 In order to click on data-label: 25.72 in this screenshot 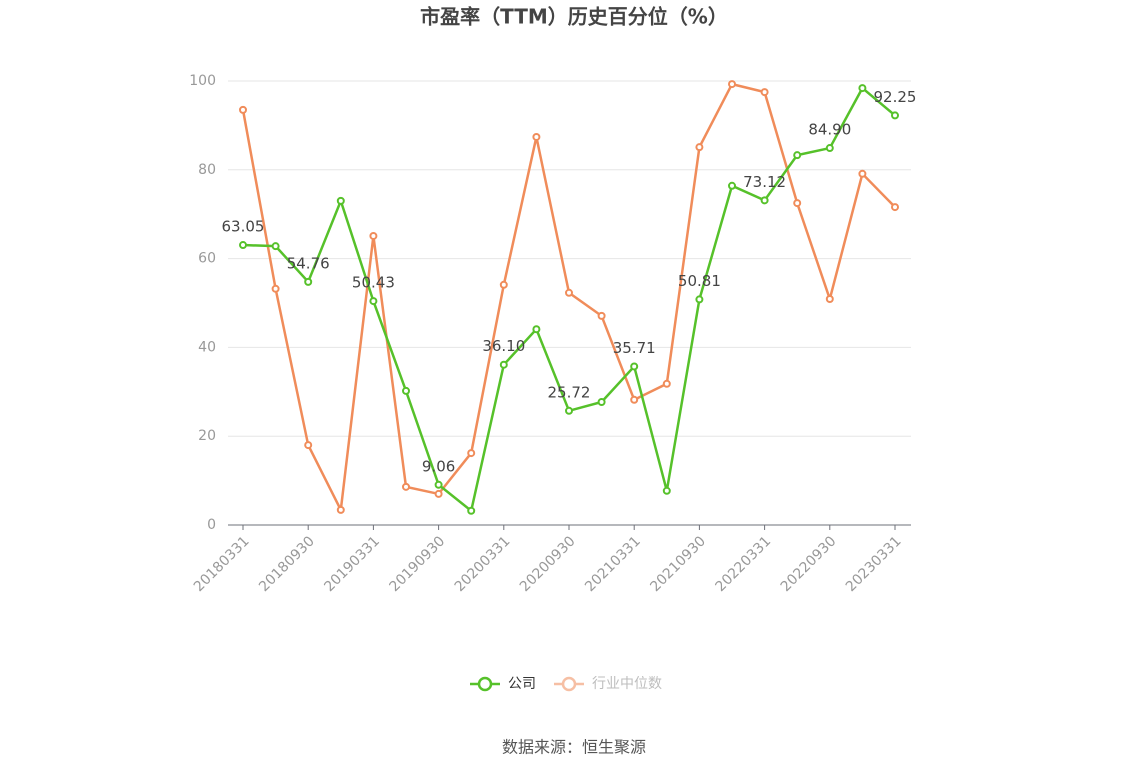, I will do `click(569, 392)`.